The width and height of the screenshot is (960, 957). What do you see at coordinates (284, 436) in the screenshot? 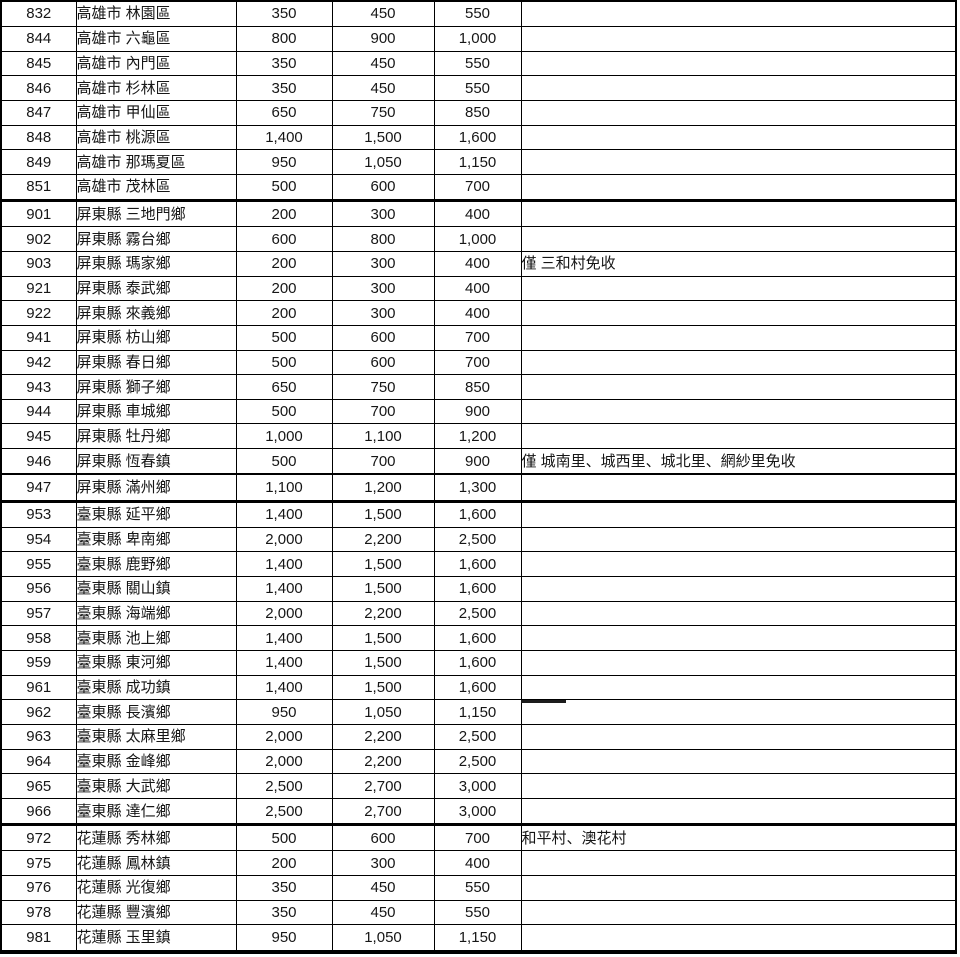
I see `fee-cell-1: 1,000` at bounding box center [284, 436].